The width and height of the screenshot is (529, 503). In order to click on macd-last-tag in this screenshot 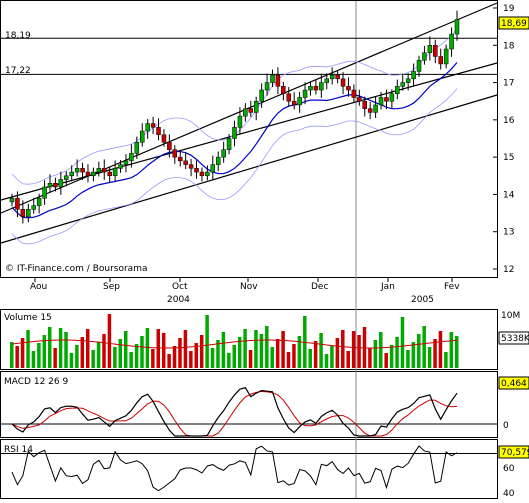, I will do `click(513, 383)`.